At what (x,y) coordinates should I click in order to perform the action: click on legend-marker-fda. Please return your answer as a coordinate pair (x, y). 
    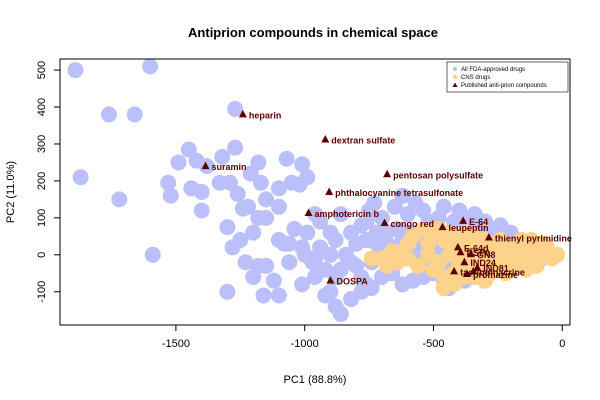
    Looking at the image, I should click on (455, 69).